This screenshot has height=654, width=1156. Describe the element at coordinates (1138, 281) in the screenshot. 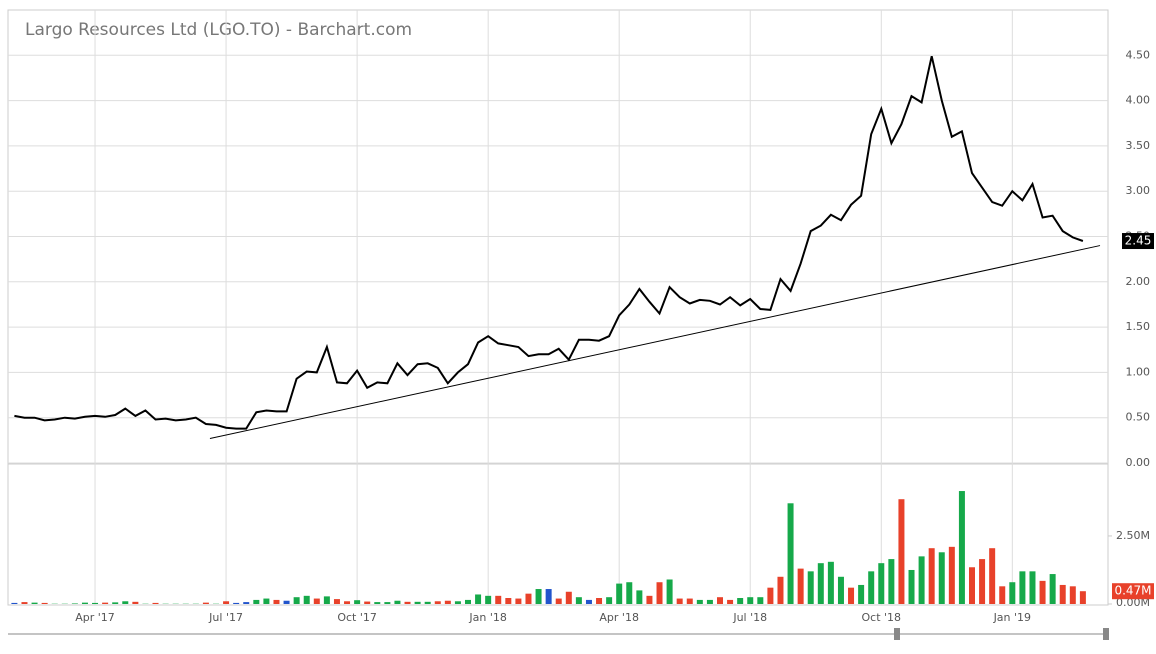

I see `y-tick-label: 2.00` at that location.